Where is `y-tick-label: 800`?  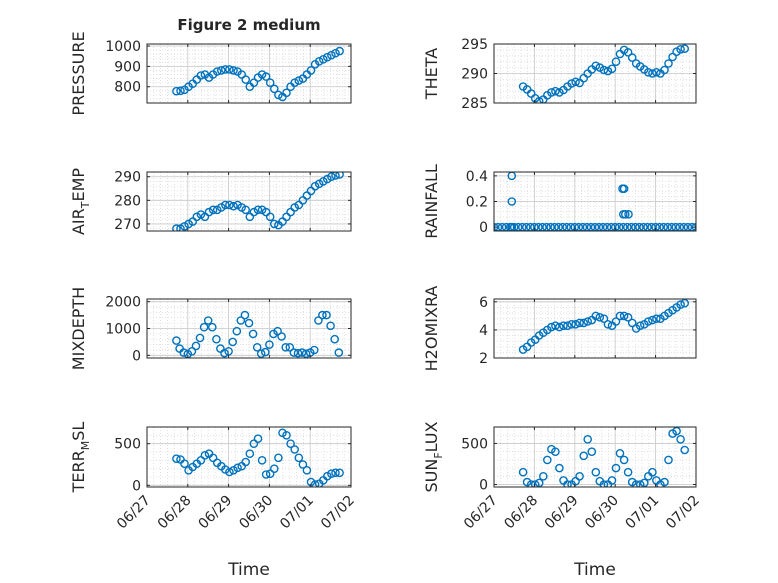
y-tick-label: 800 is located at coordinates (127, 88).